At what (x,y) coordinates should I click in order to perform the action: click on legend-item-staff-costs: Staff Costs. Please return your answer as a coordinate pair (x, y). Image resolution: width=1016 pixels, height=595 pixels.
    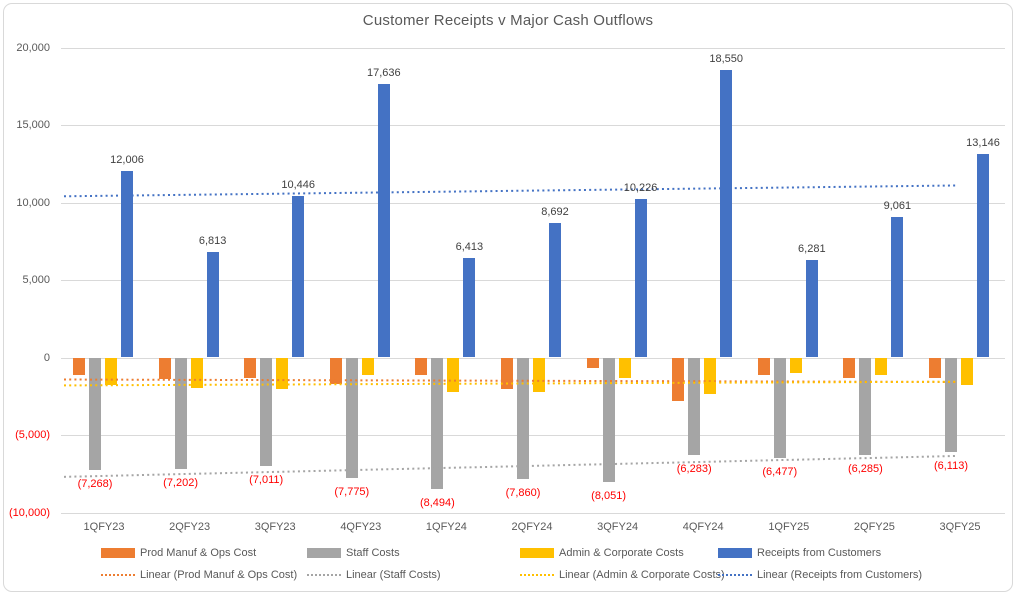
    Looking at the image, I should click on (353, 553).